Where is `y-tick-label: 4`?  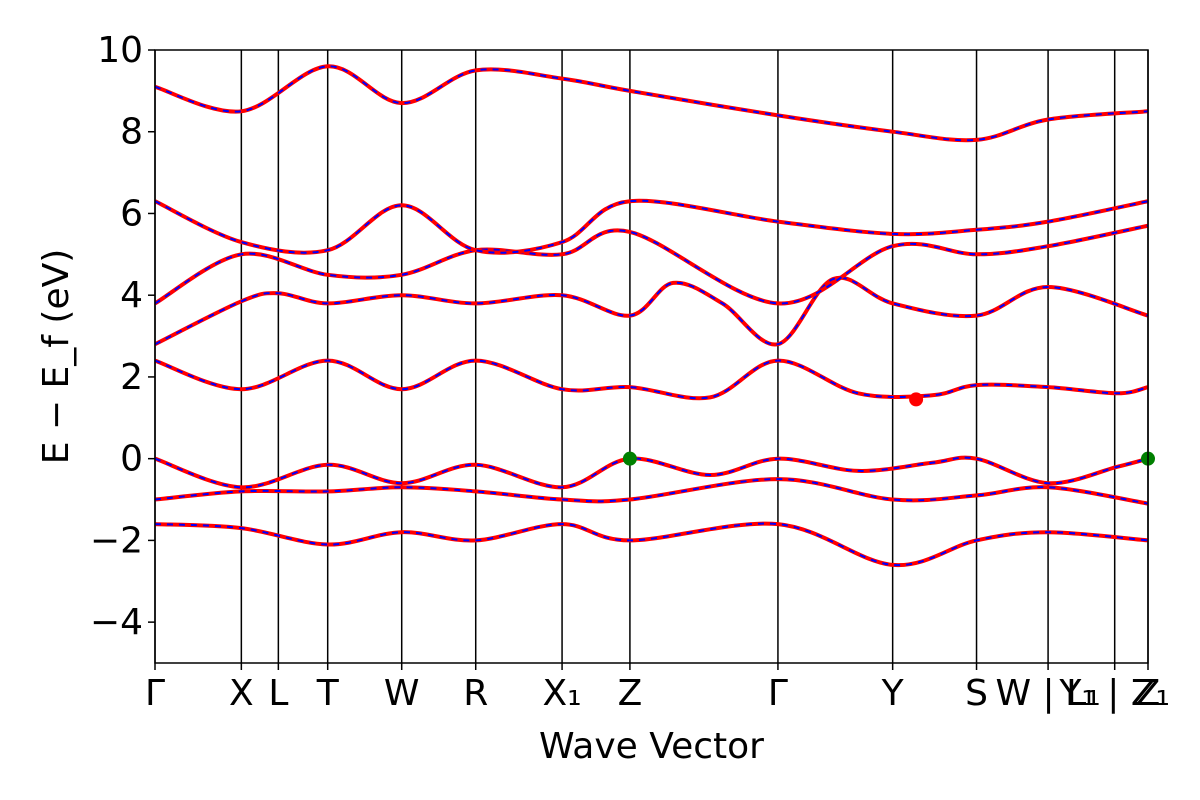 y-tick-label: 4 is located at coordinates (131, 295).